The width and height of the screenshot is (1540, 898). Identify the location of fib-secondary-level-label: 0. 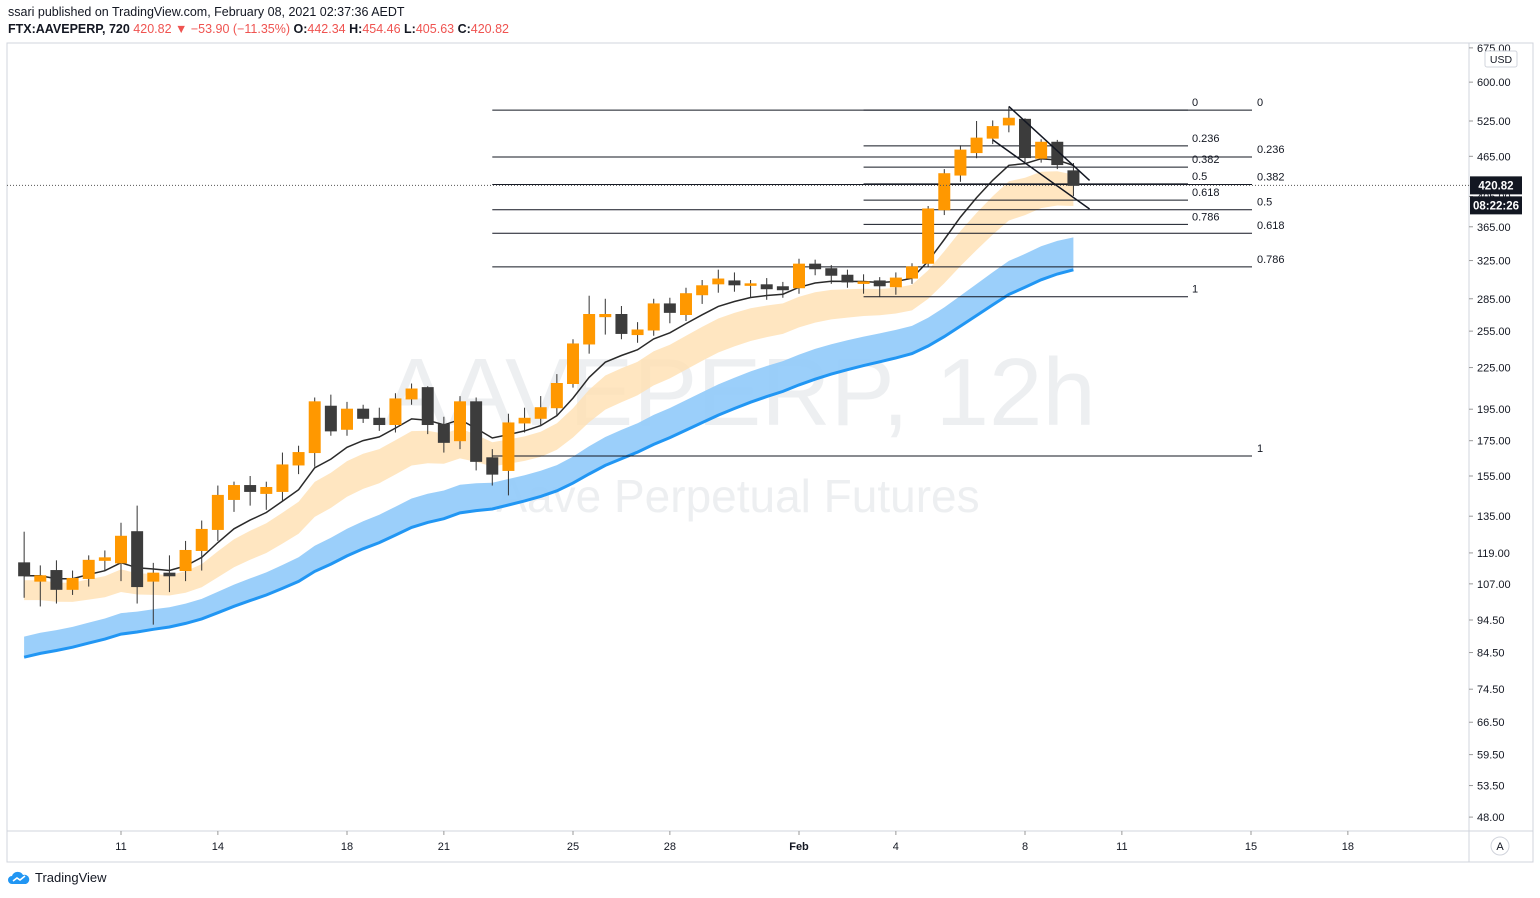
(1195, 103).